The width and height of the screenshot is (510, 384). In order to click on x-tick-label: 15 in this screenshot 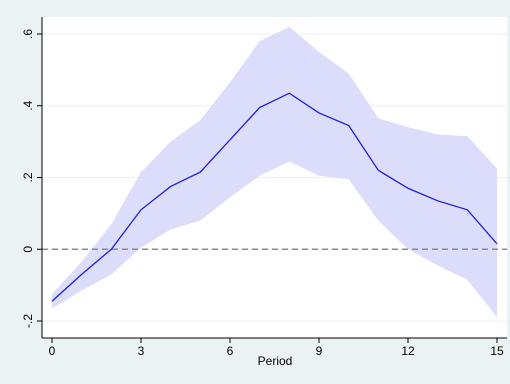, I will do `click(497, 351)`.